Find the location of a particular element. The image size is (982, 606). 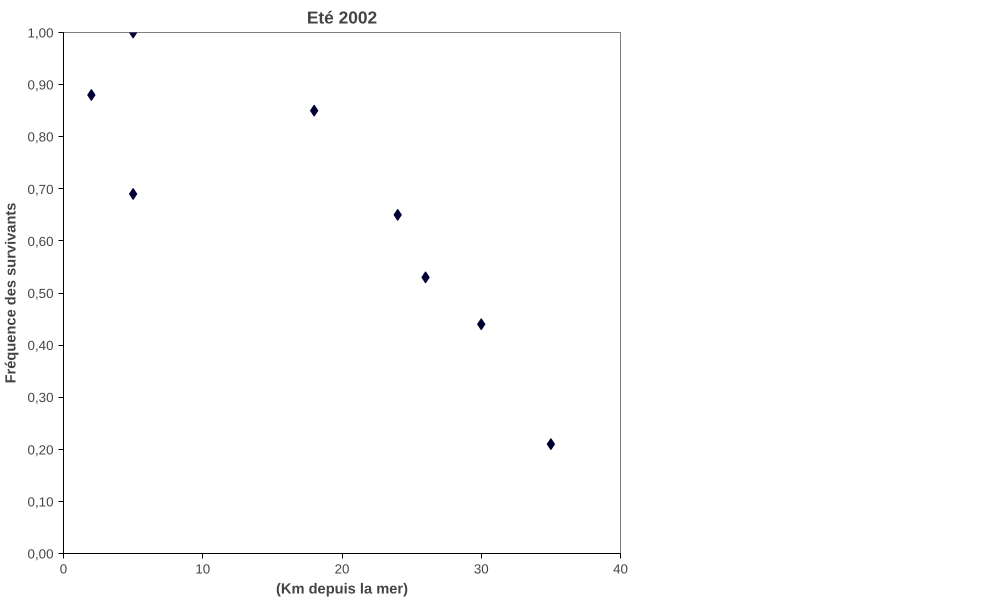

y-axis-title: Fréquence des survivants is located at coordinates (12, 293).